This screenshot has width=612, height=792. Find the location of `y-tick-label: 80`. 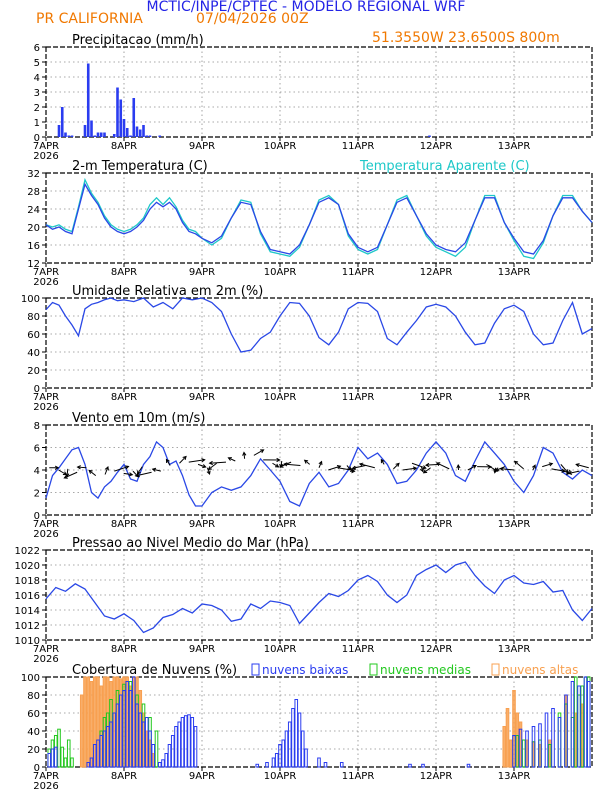

y-tick-label: 80 is located at coordinates (33, 696).